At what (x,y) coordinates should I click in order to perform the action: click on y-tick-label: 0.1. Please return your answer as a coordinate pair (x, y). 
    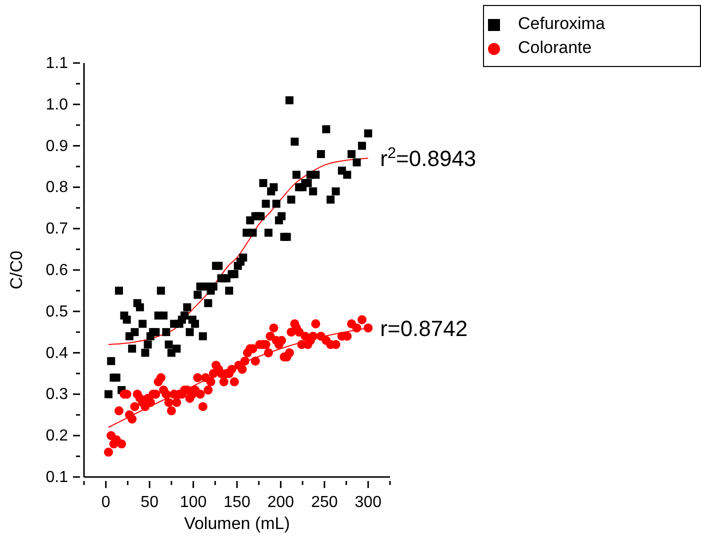
    Looking at the image, I should click on (57, 477).